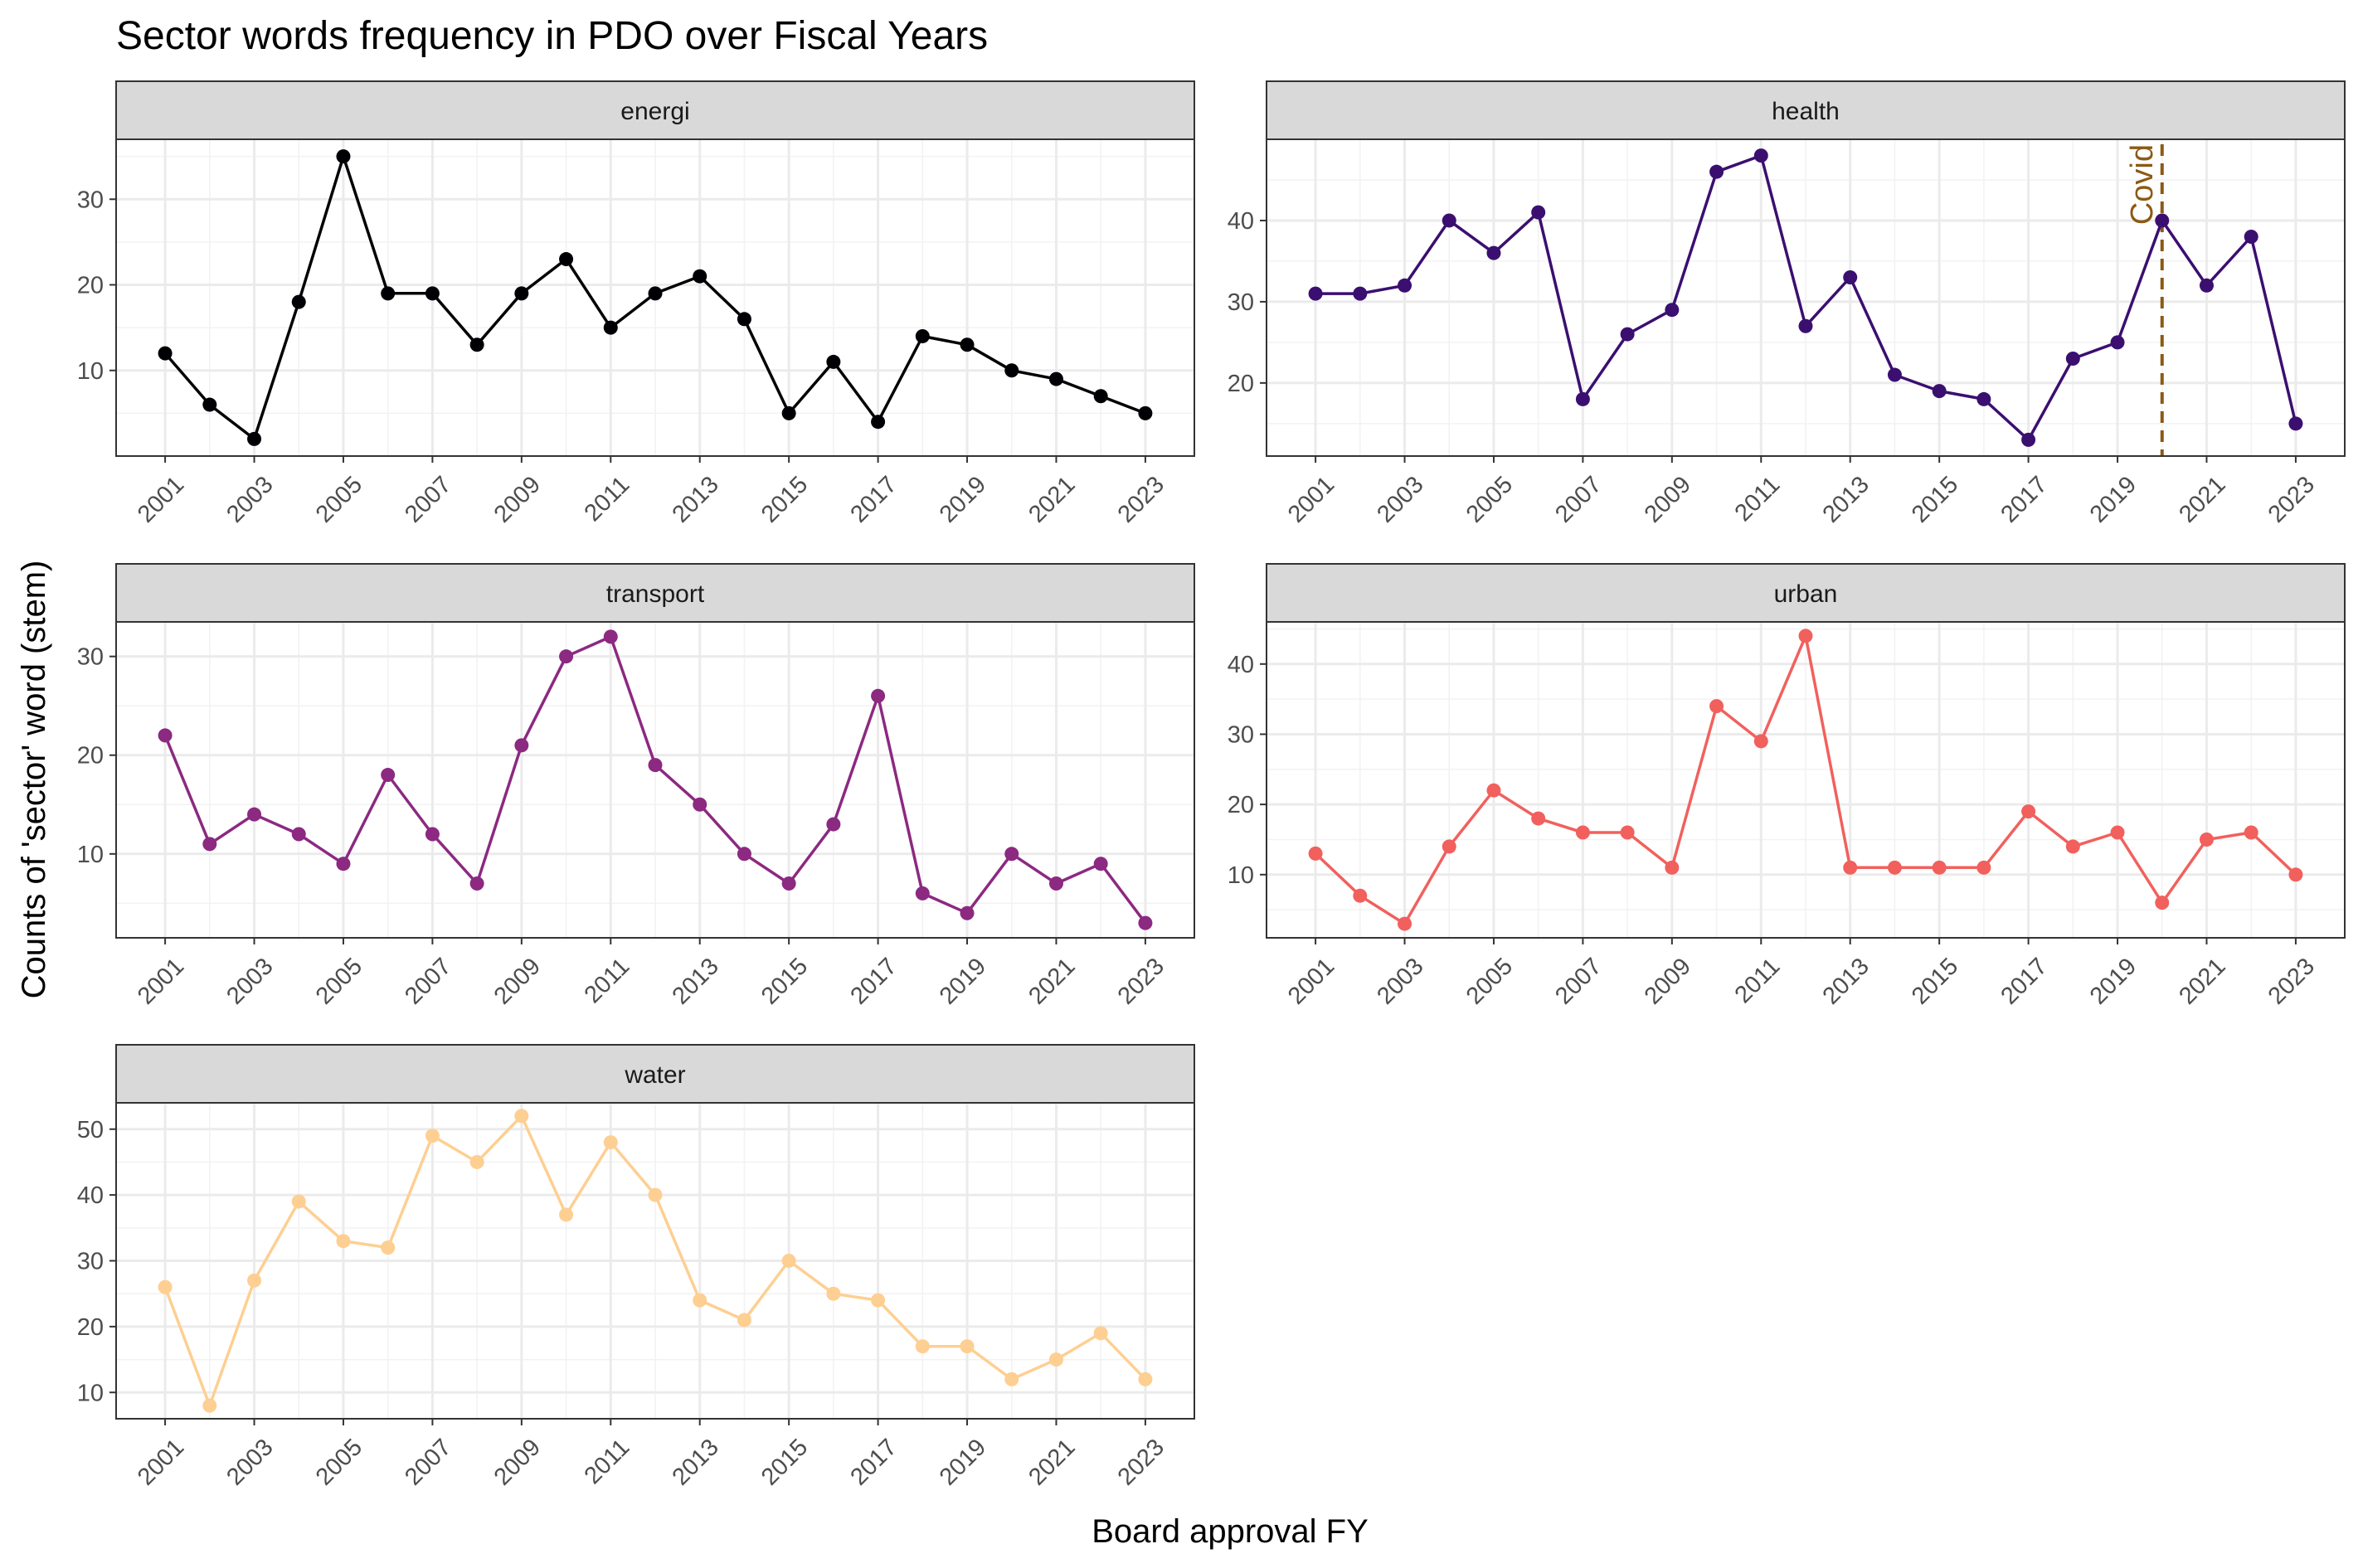  Describe the element at coordinates (34, 780) in the screenshot. I see `y-axis-title: Counts of 'sector' word (stem)` at that location.